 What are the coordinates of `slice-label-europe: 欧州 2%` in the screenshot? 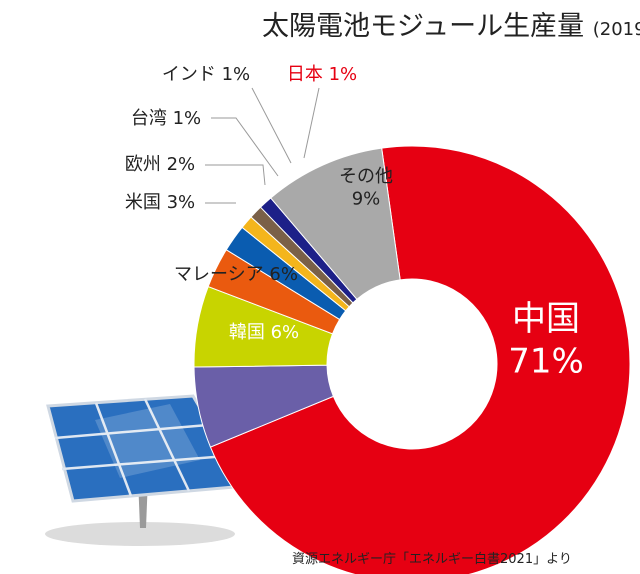 It's located at (160, 164).